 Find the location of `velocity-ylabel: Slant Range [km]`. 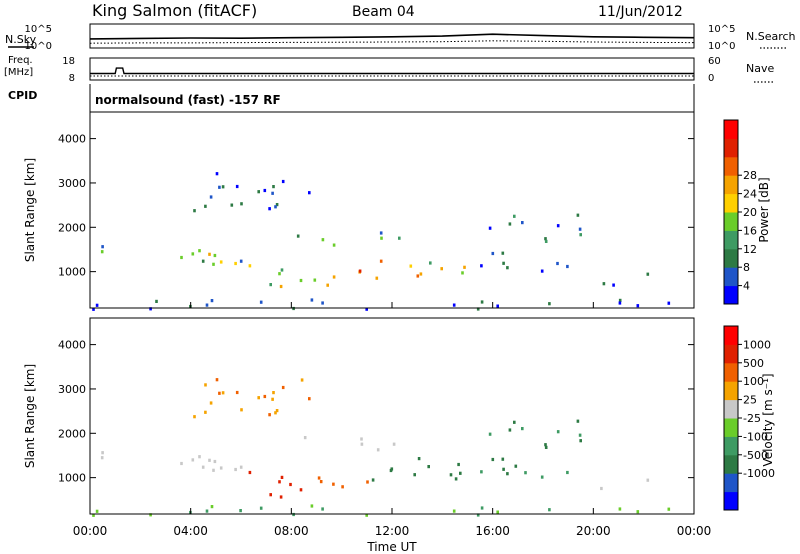

velocity-ylabel: Slant Range [km] is located at coordinates (30, 416).